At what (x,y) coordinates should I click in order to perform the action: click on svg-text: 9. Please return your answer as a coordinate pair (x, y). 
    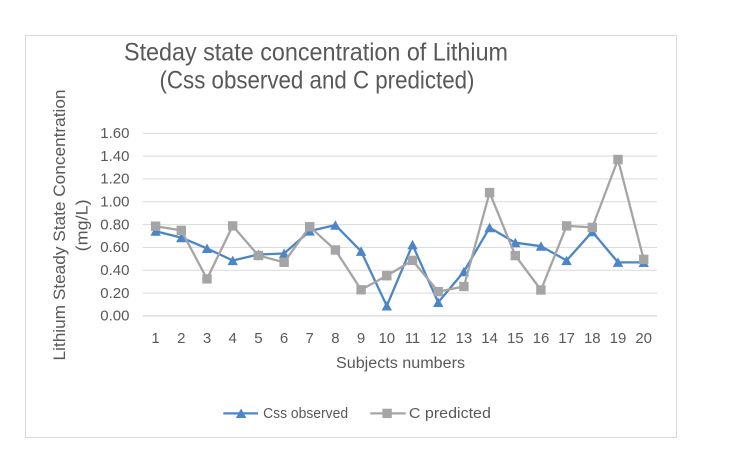
    Looking at the image, I should click on (361, 338).